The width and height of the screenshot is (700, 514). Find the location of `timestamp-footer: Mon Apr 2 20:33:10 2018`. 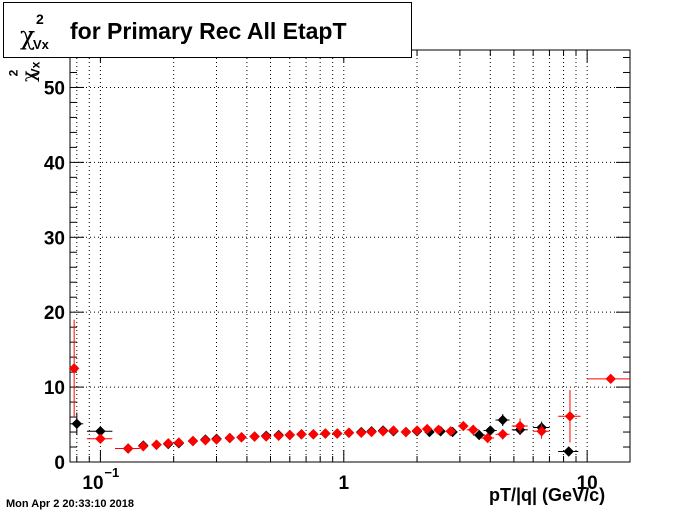

timestamp-footer: Mon Apr 2 20:33:10 2018 is located at coordinates (70, 504).